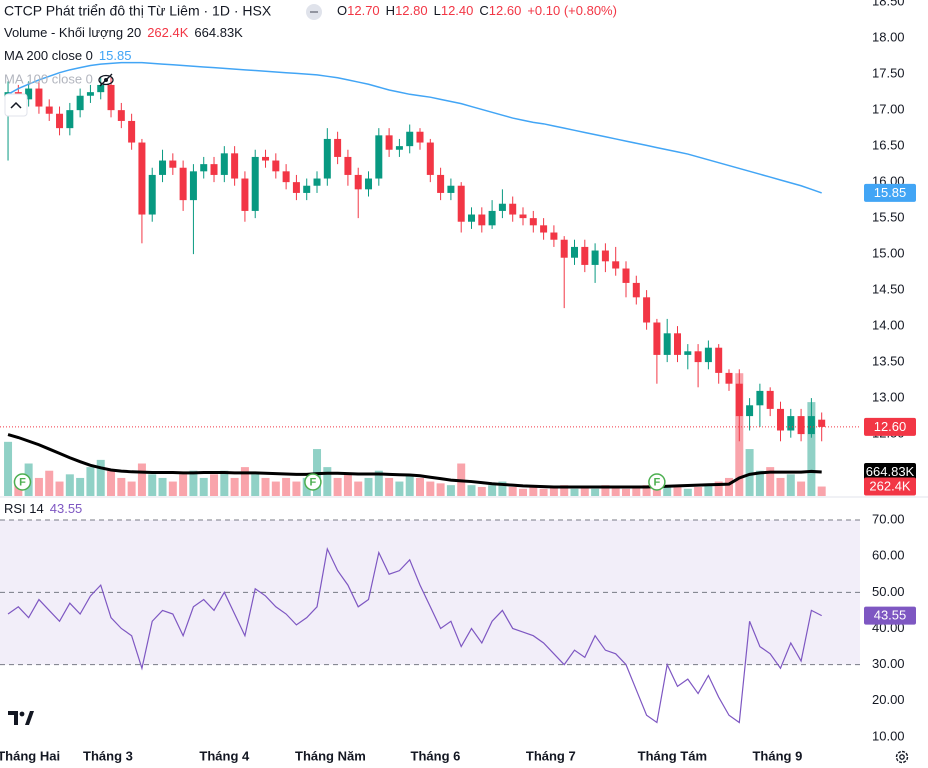 The image size is (928, 768). Describe the element at coordinates (16, 105) in the screenshot. I see `collapse-button` at that location.